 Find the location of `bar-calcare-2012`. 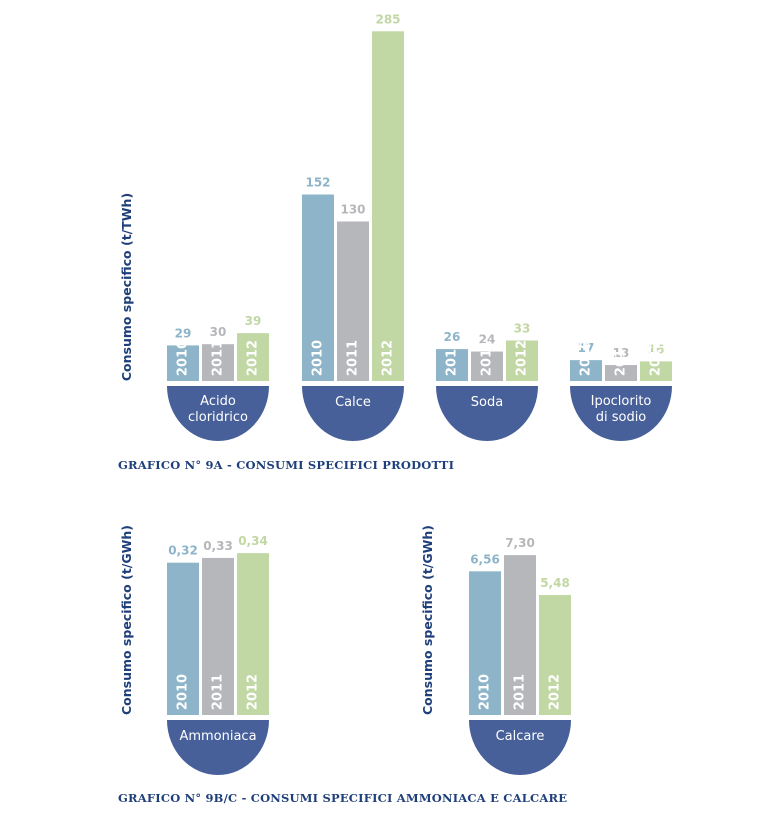

bar-calcare-2012 is located at coordinates (555, 654).